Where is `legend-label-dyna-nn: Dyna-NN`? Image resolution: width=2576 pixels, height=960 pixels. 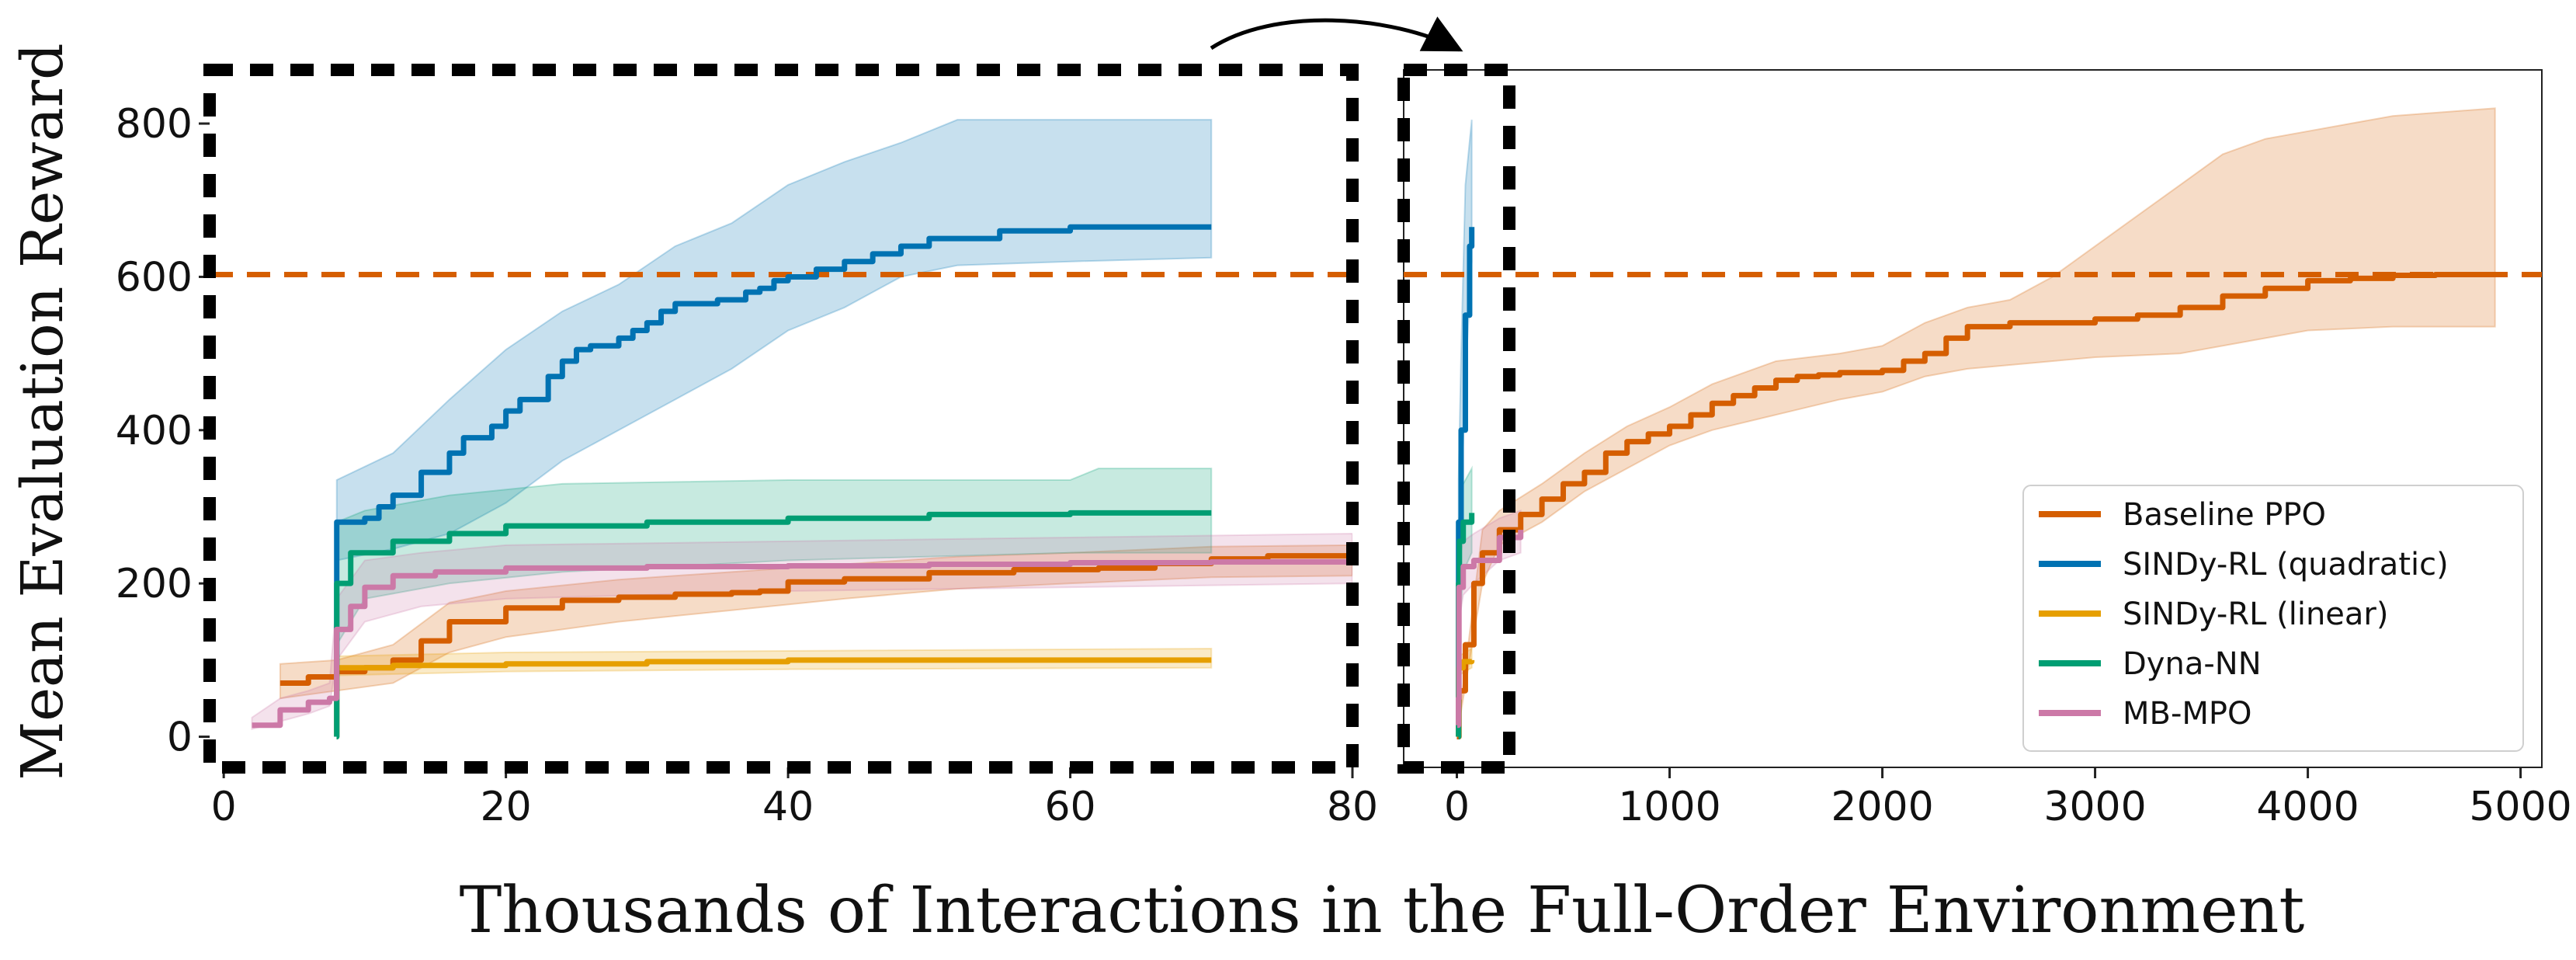
legend-label-dyna-nn: Dyna-NN is located at coordinates (2192, 664).